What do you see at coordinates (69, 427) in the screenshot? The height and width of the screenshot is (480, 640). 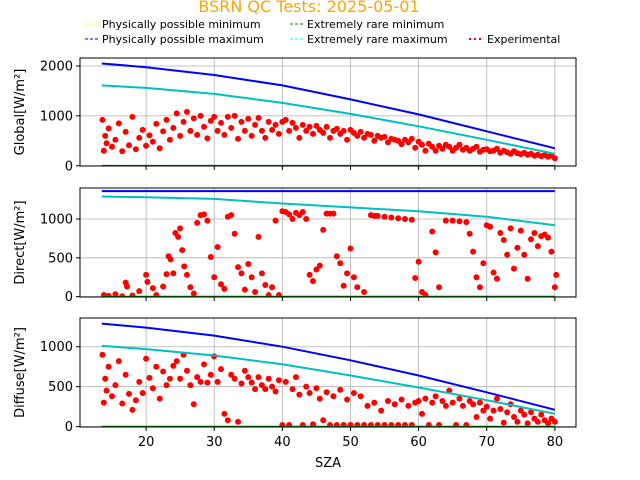 I see `y-tick-label: 0` at bounding box center [69, 427].